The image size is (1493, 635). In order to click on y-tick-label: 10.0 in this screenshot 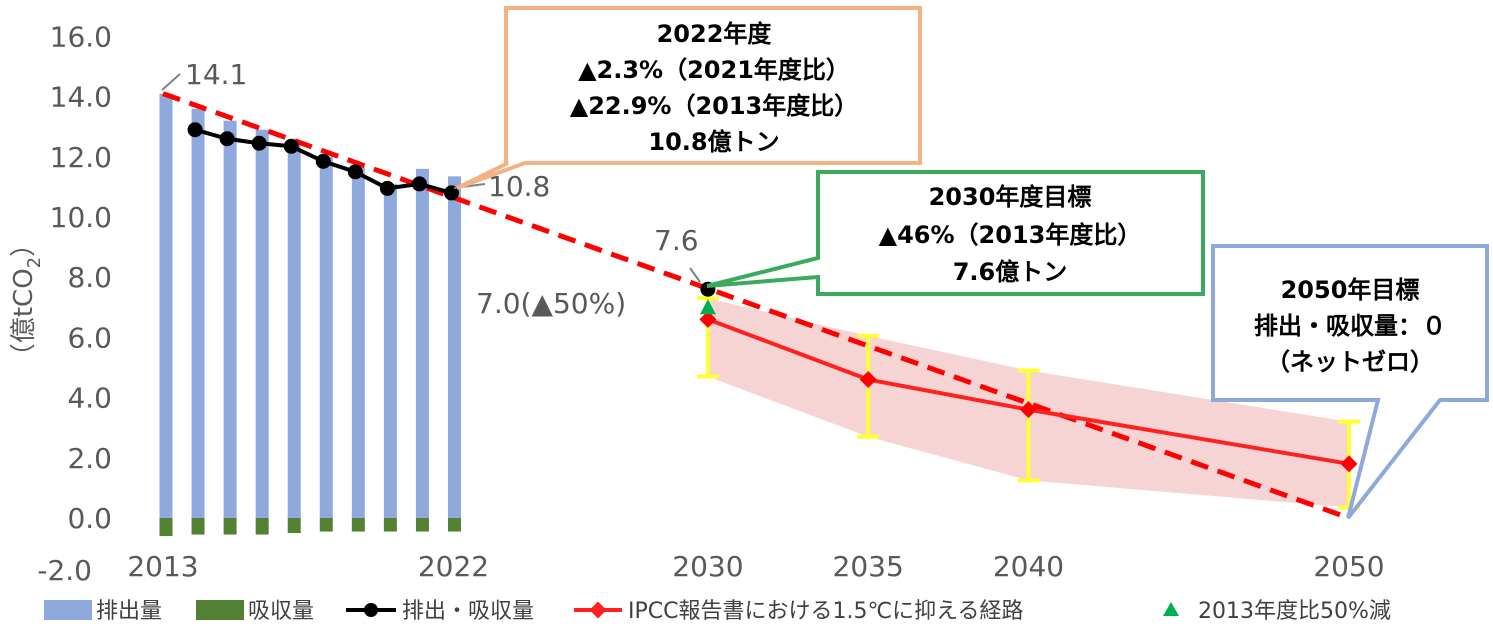, I will do `click(81, 217)`.